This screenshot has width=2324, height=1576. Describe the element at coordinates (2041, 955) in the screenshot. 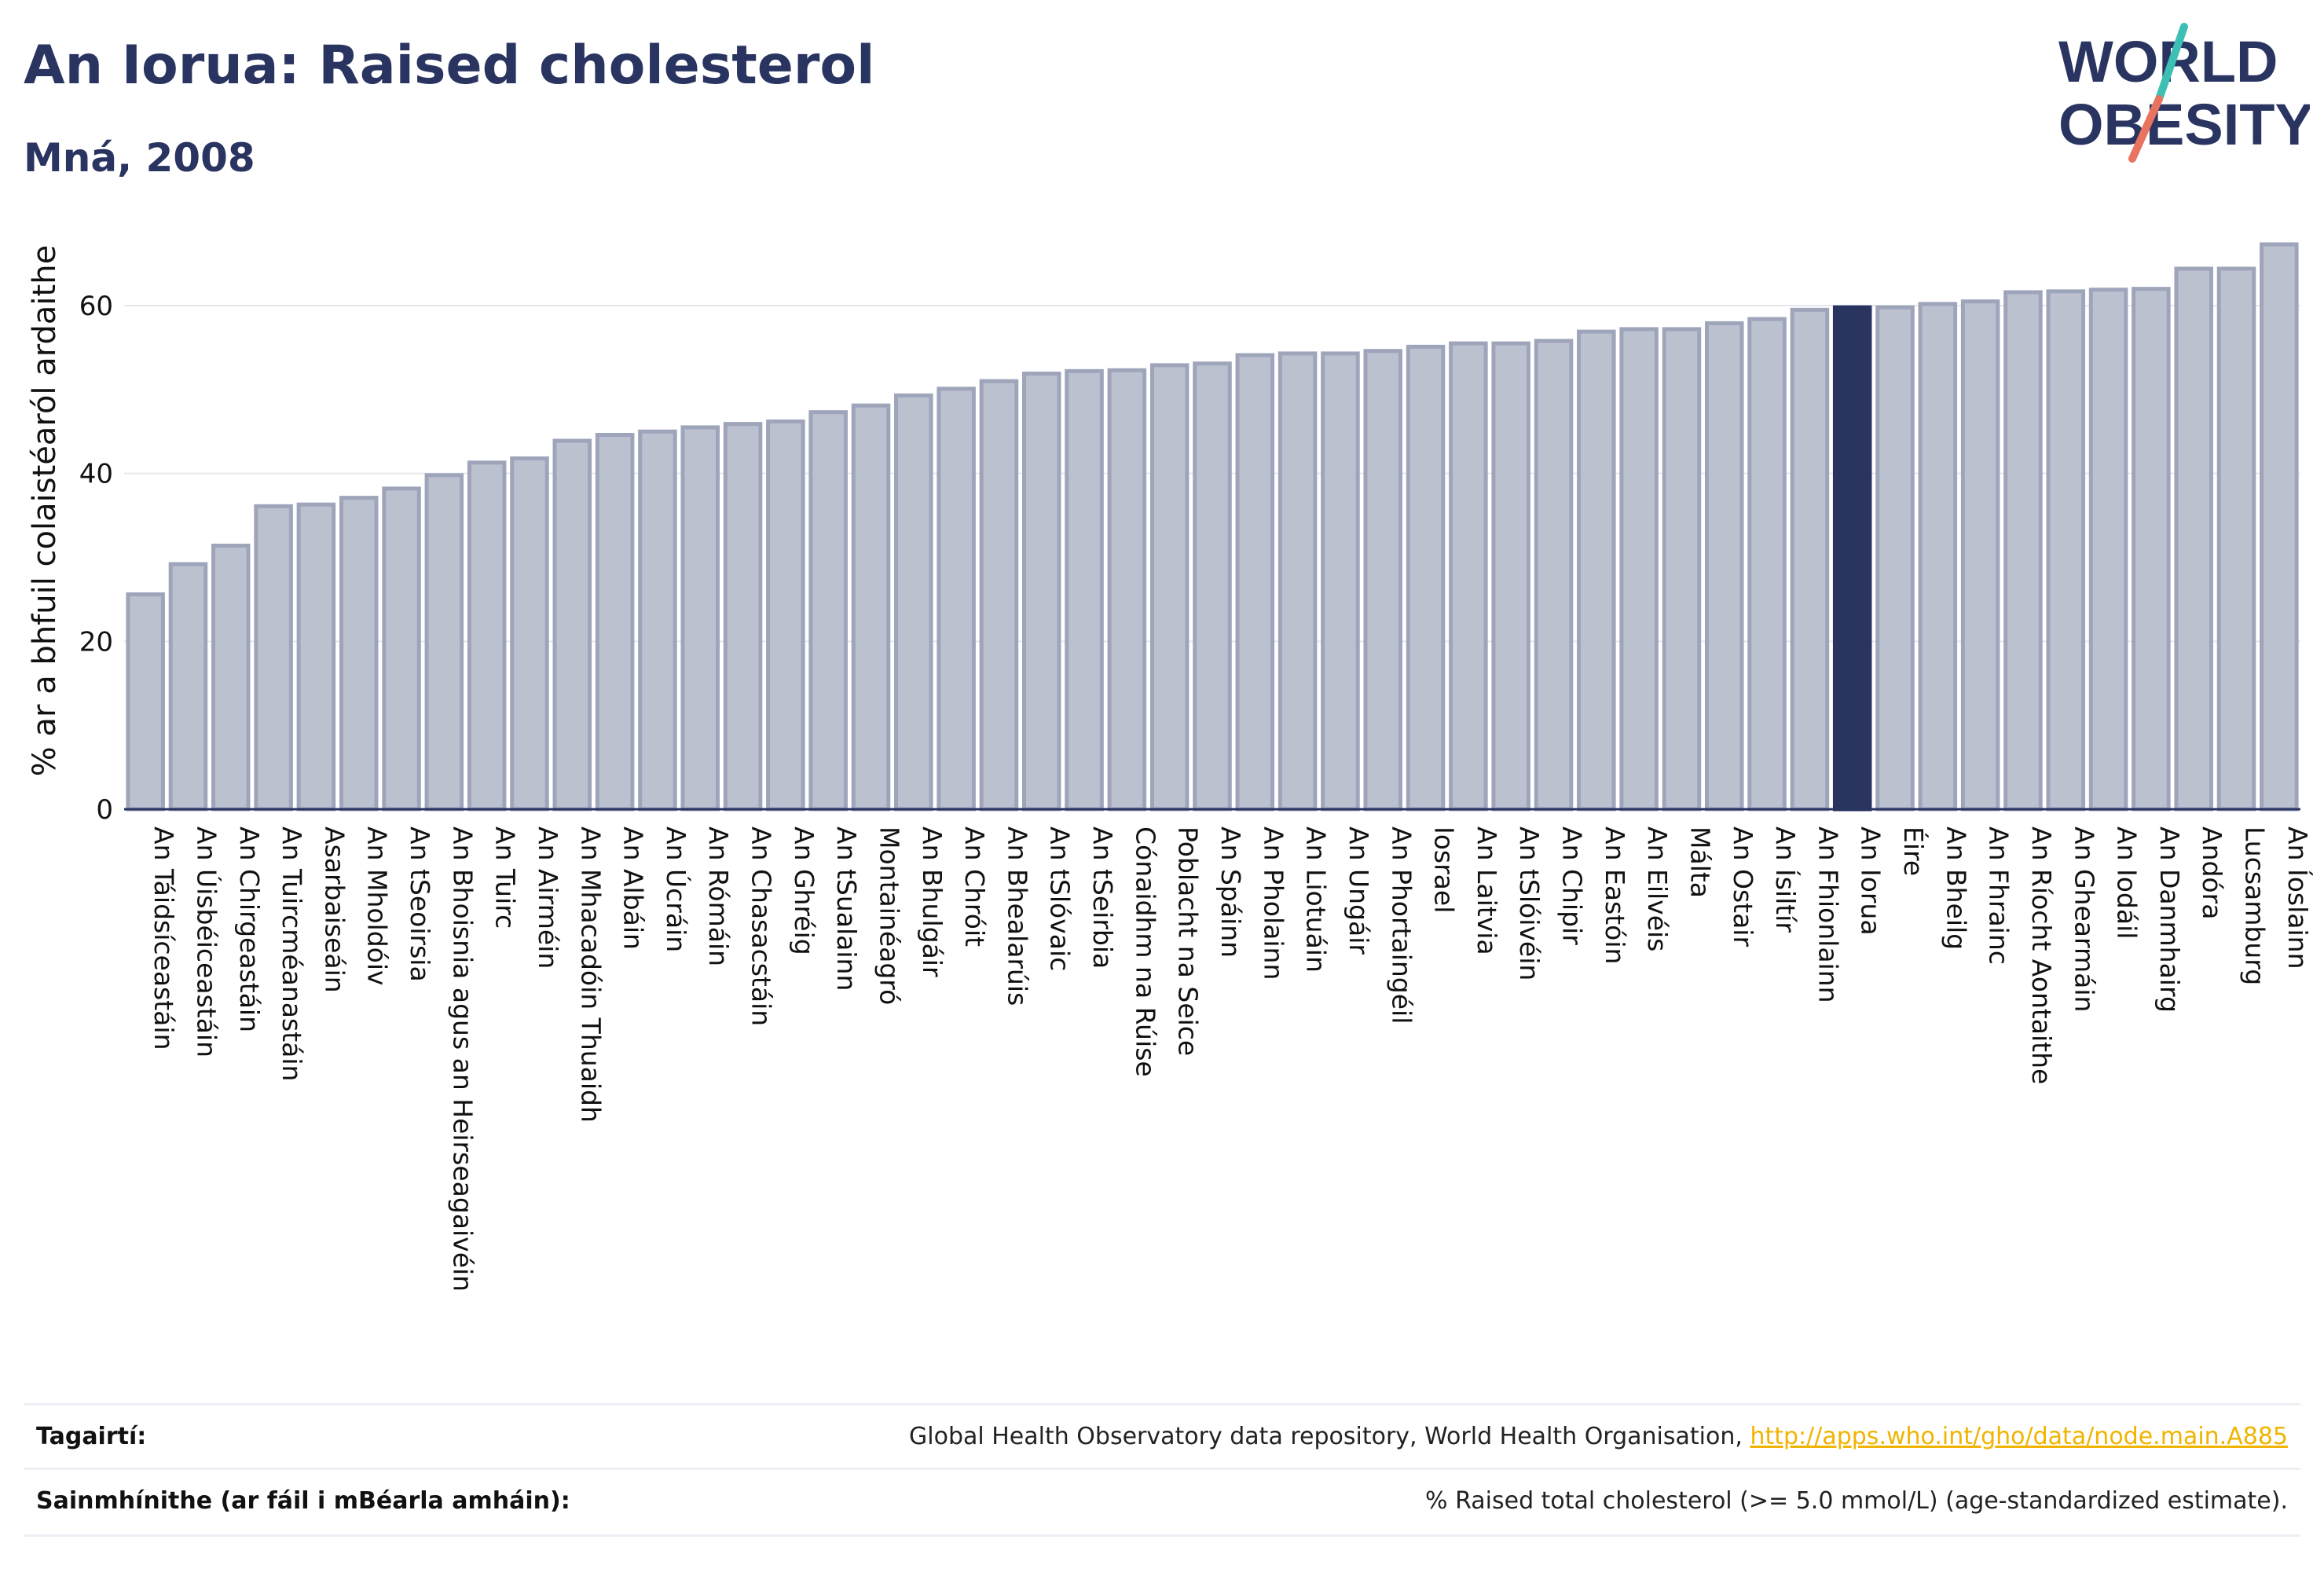

I see `x-tick-label: An Ríocht Aontaithe` at that location.